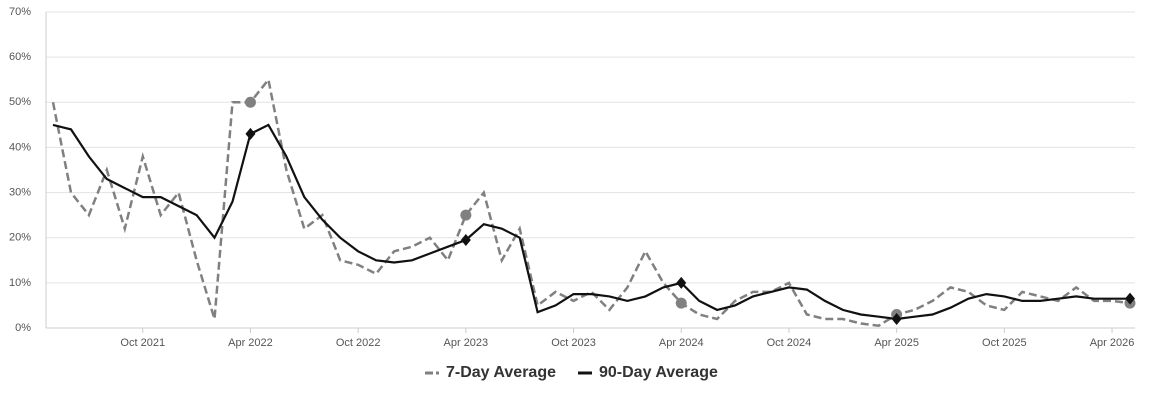 Image resolution: width=1150 pixels, height=406 pixels. Describe the element at coordinates (681, 343) in the screenshot. I see `x-tick-label: Apr 2024` at that location.